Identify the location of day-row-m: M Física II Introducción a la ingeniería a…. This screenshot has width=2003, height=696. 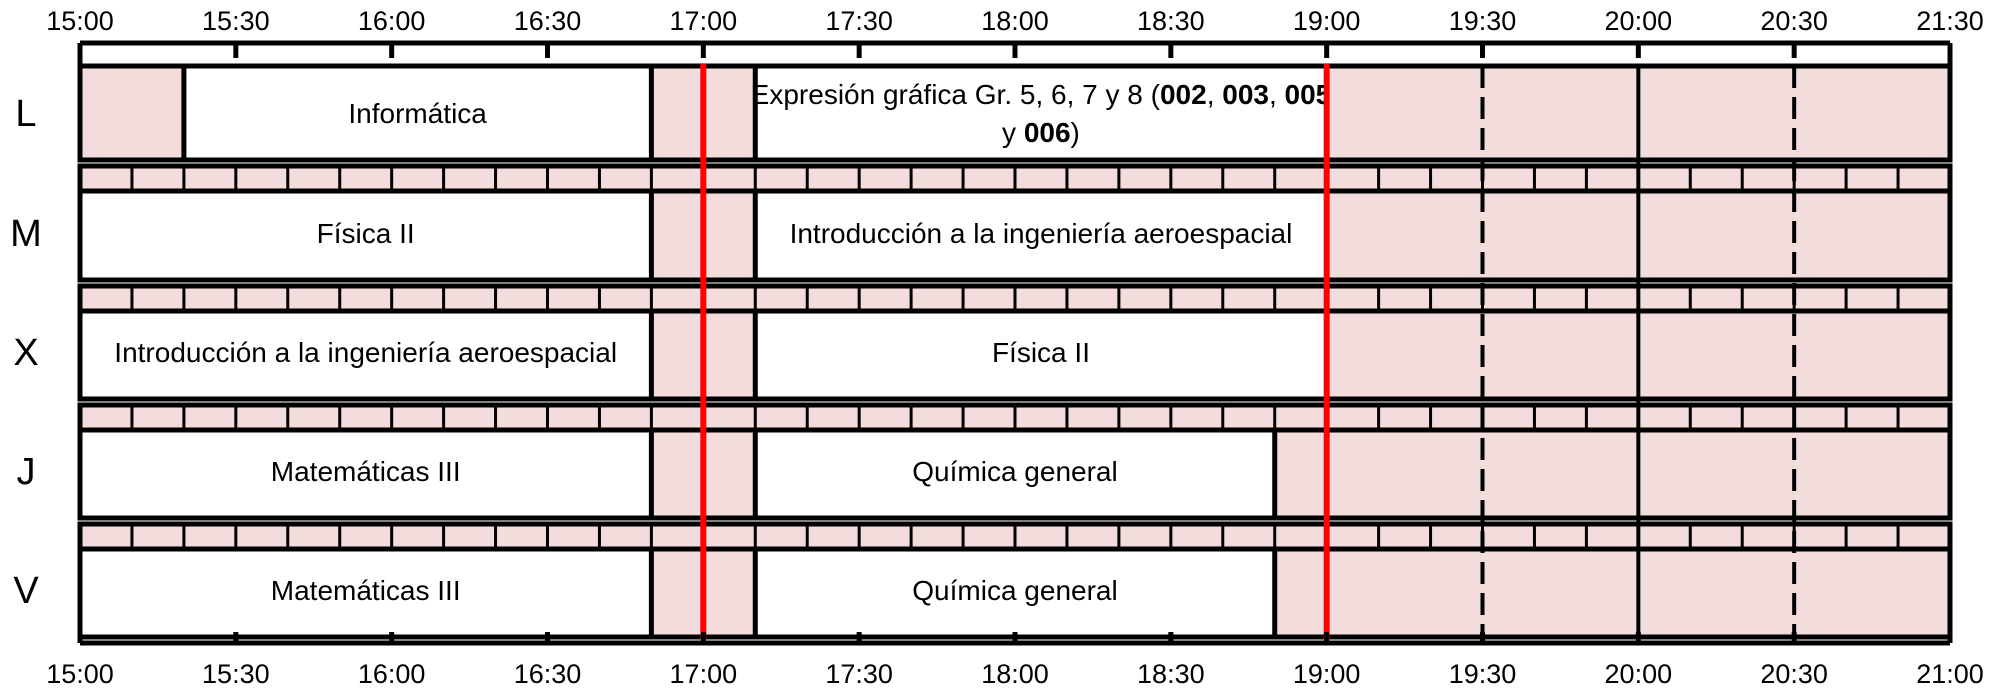
(981, 233).